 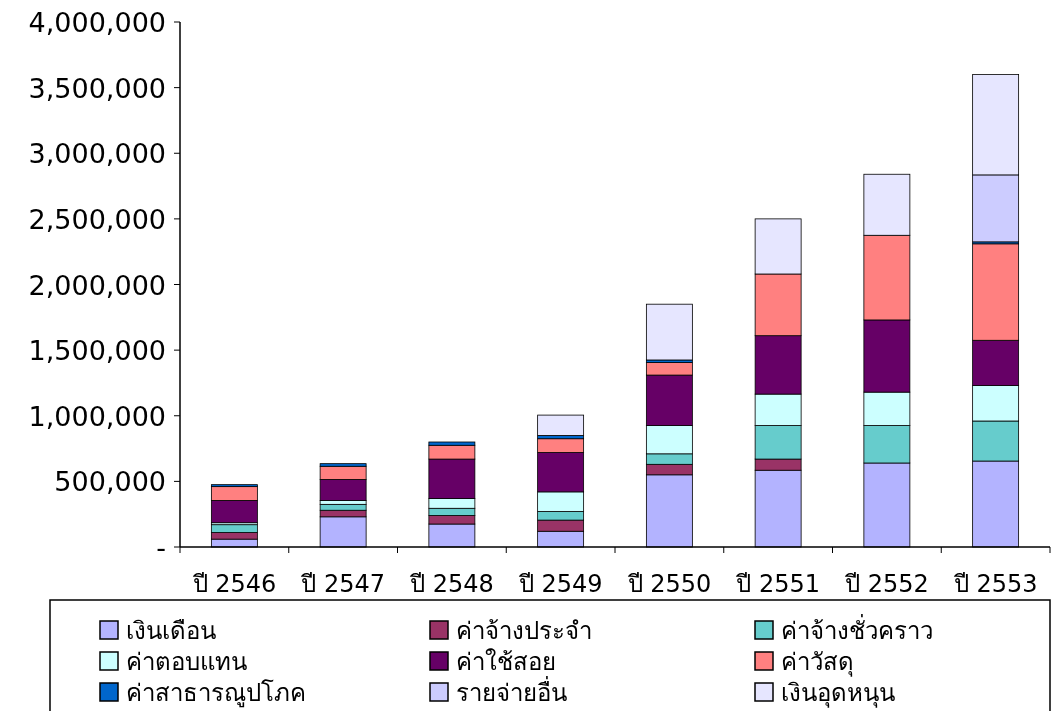 I want to click on y-tick-label: 1,000,000, so click(x=97, y=416).